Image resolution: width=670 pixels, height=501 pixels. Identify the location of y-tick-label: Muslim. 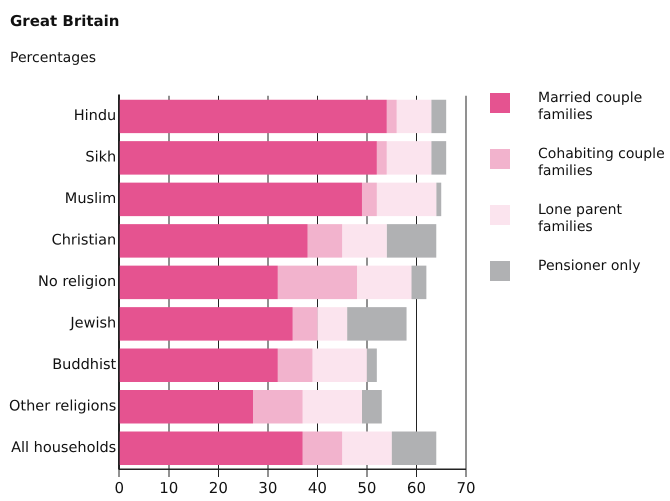
(90, 199).